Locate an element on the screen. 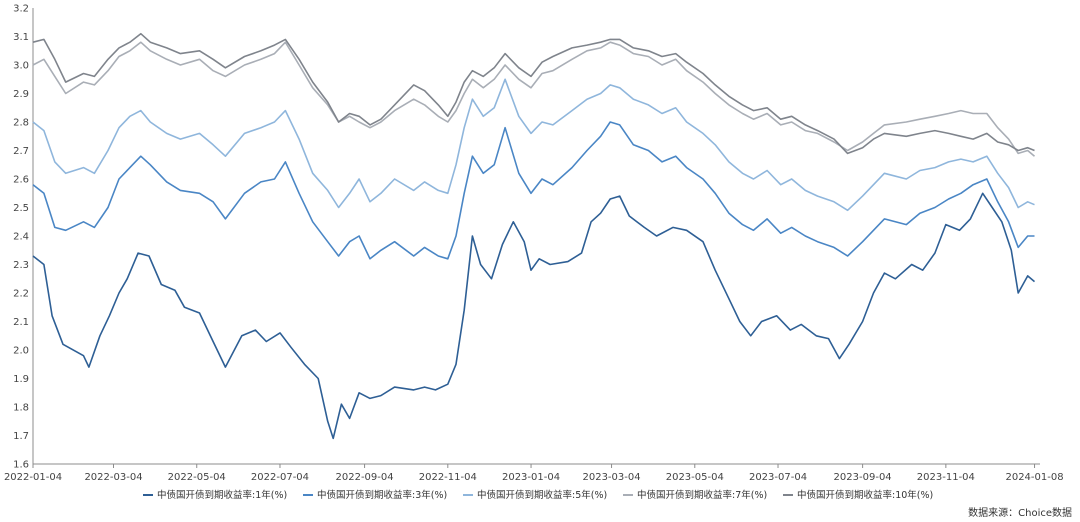  x-tick-label: 2022-11-04 is located at coordinates (448, 477).